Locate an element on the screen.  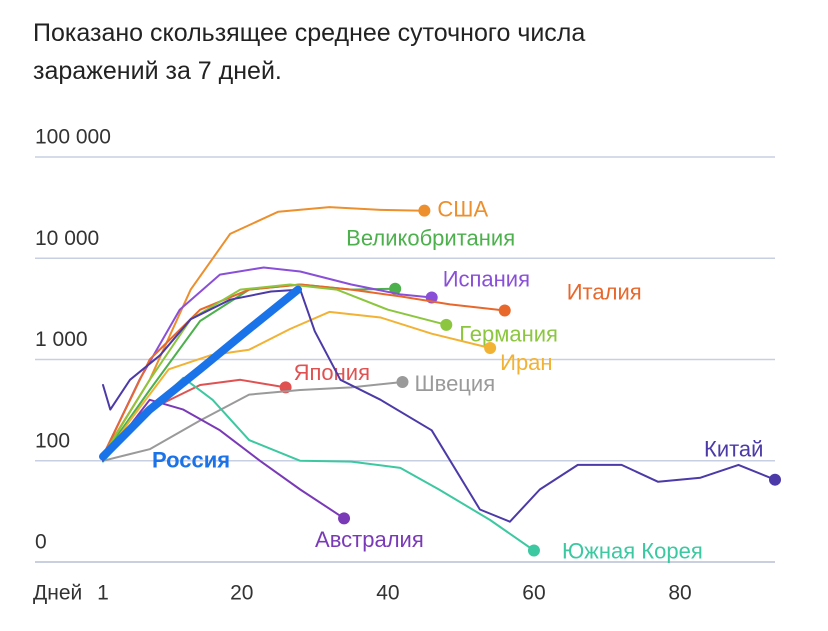
series-label: Швеция is located at coordinates (454, 383).